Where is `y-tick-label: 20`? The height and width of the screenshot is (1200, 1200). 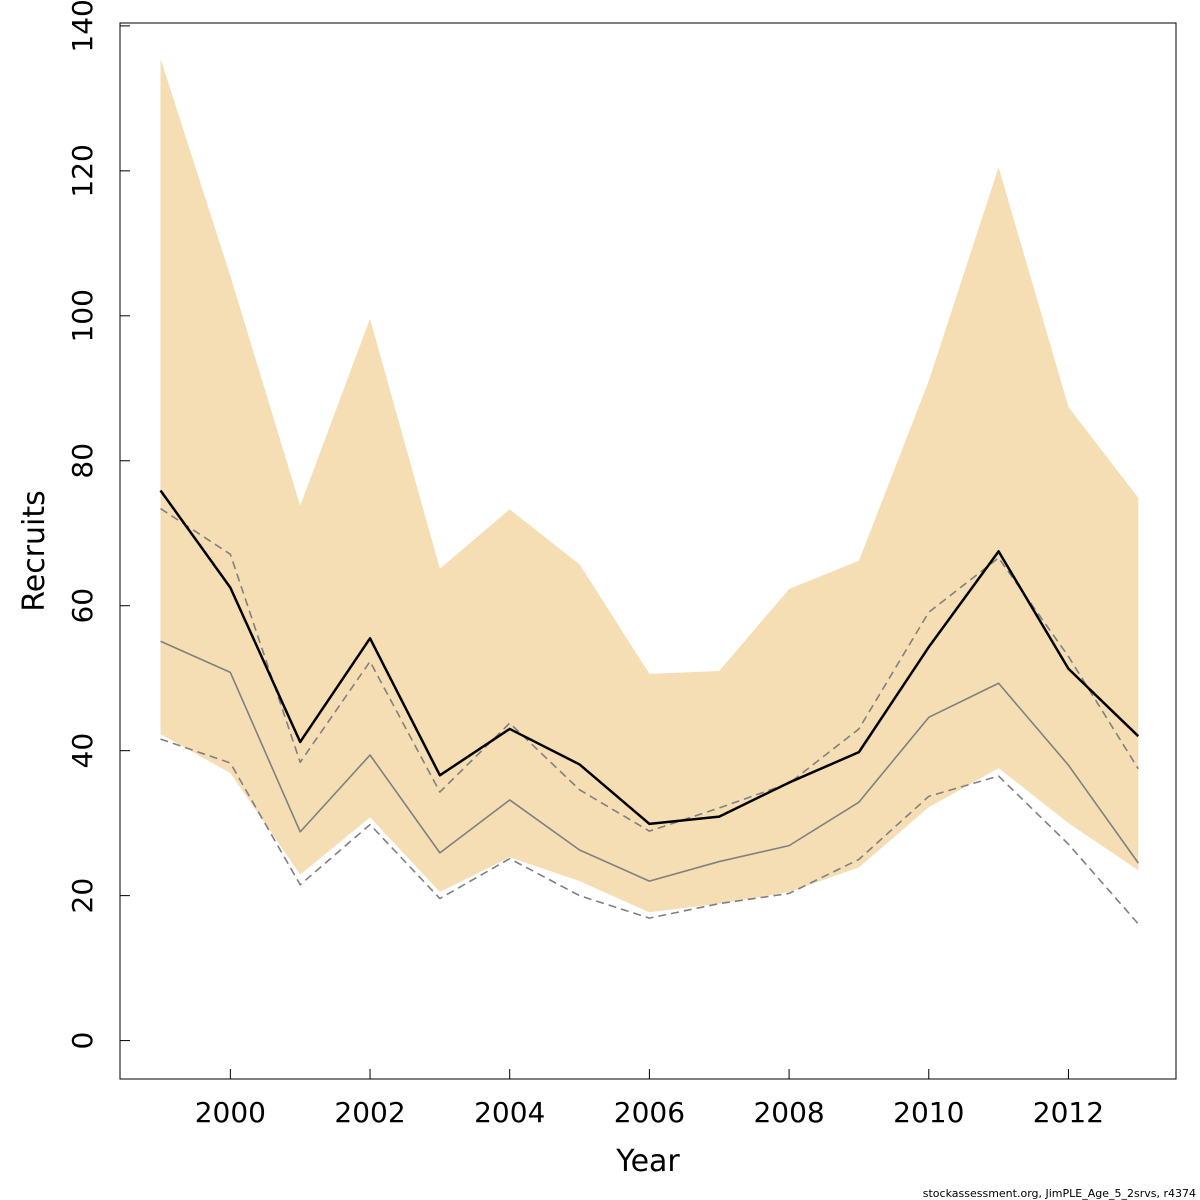 y-tick-label: 20 is located at coordinates (82, 896).